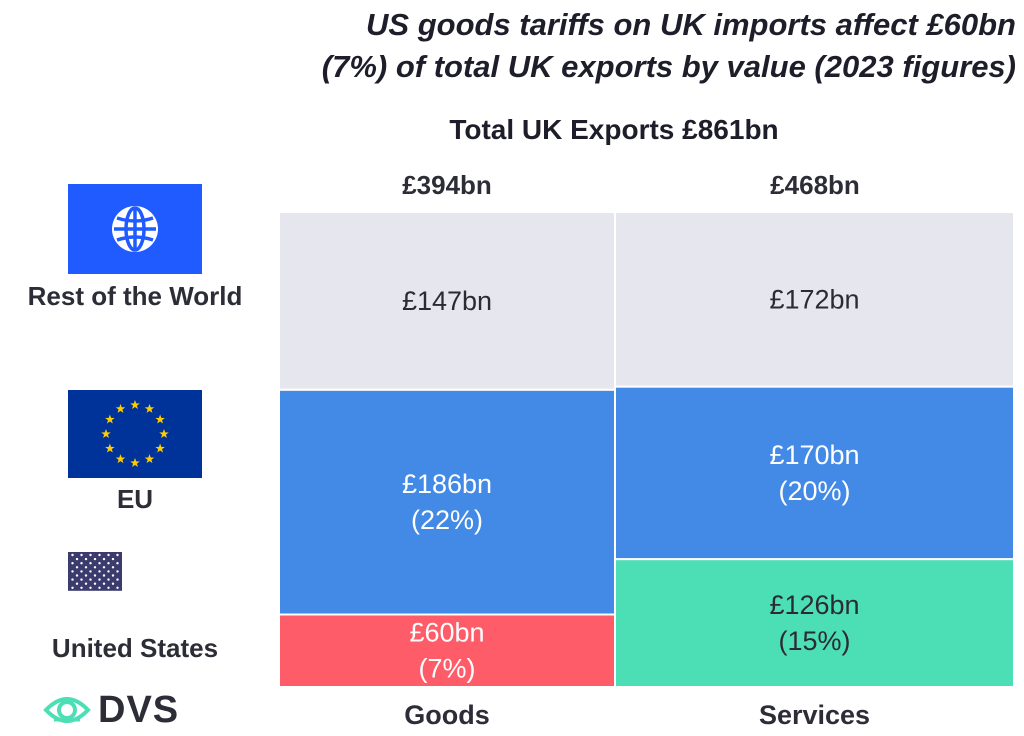 Image resolution: width=1024 pixels, height=736 pixels. Describe the element at coordinates (135, 588) in the screenshot. I see `legend-item-united-states` at that location.